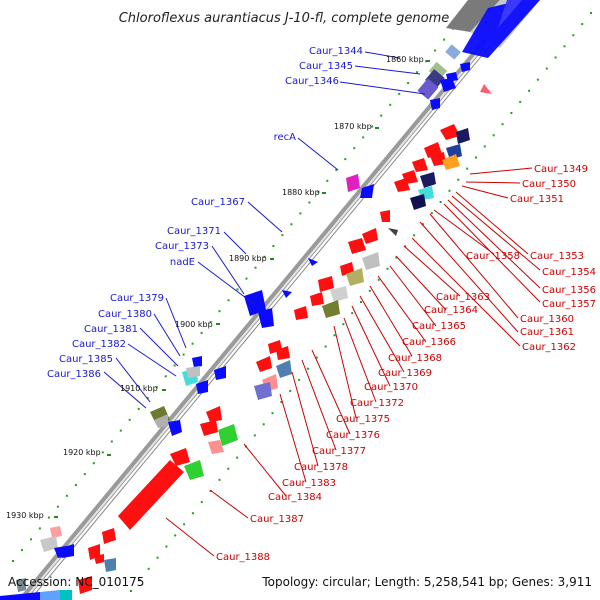  Describe the element at coordinates (125, 314) in the screenshot. I see `gene-label: Caur_1380` at that location.